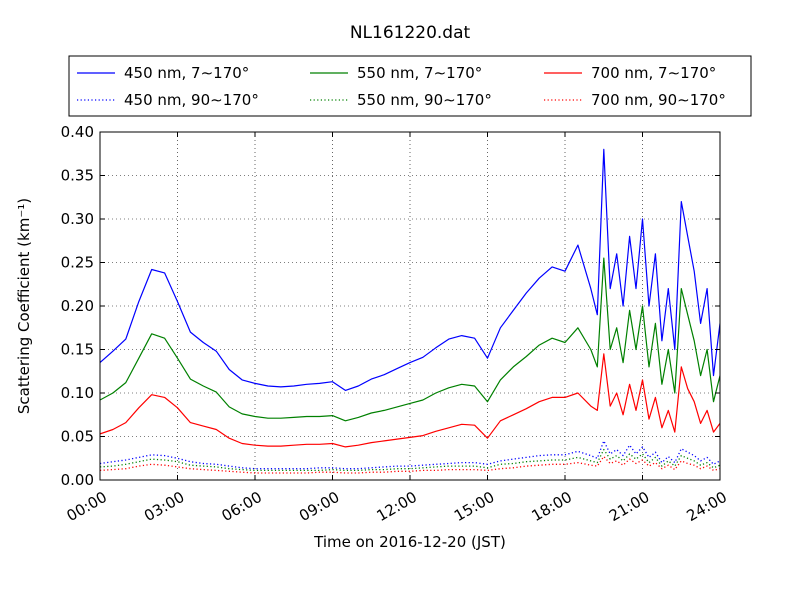 This screenshot has width=800, height=604. Describe the element at coordinates (629, 506) in the screenshot. I see `x-tick-label: 21:00` at that location.